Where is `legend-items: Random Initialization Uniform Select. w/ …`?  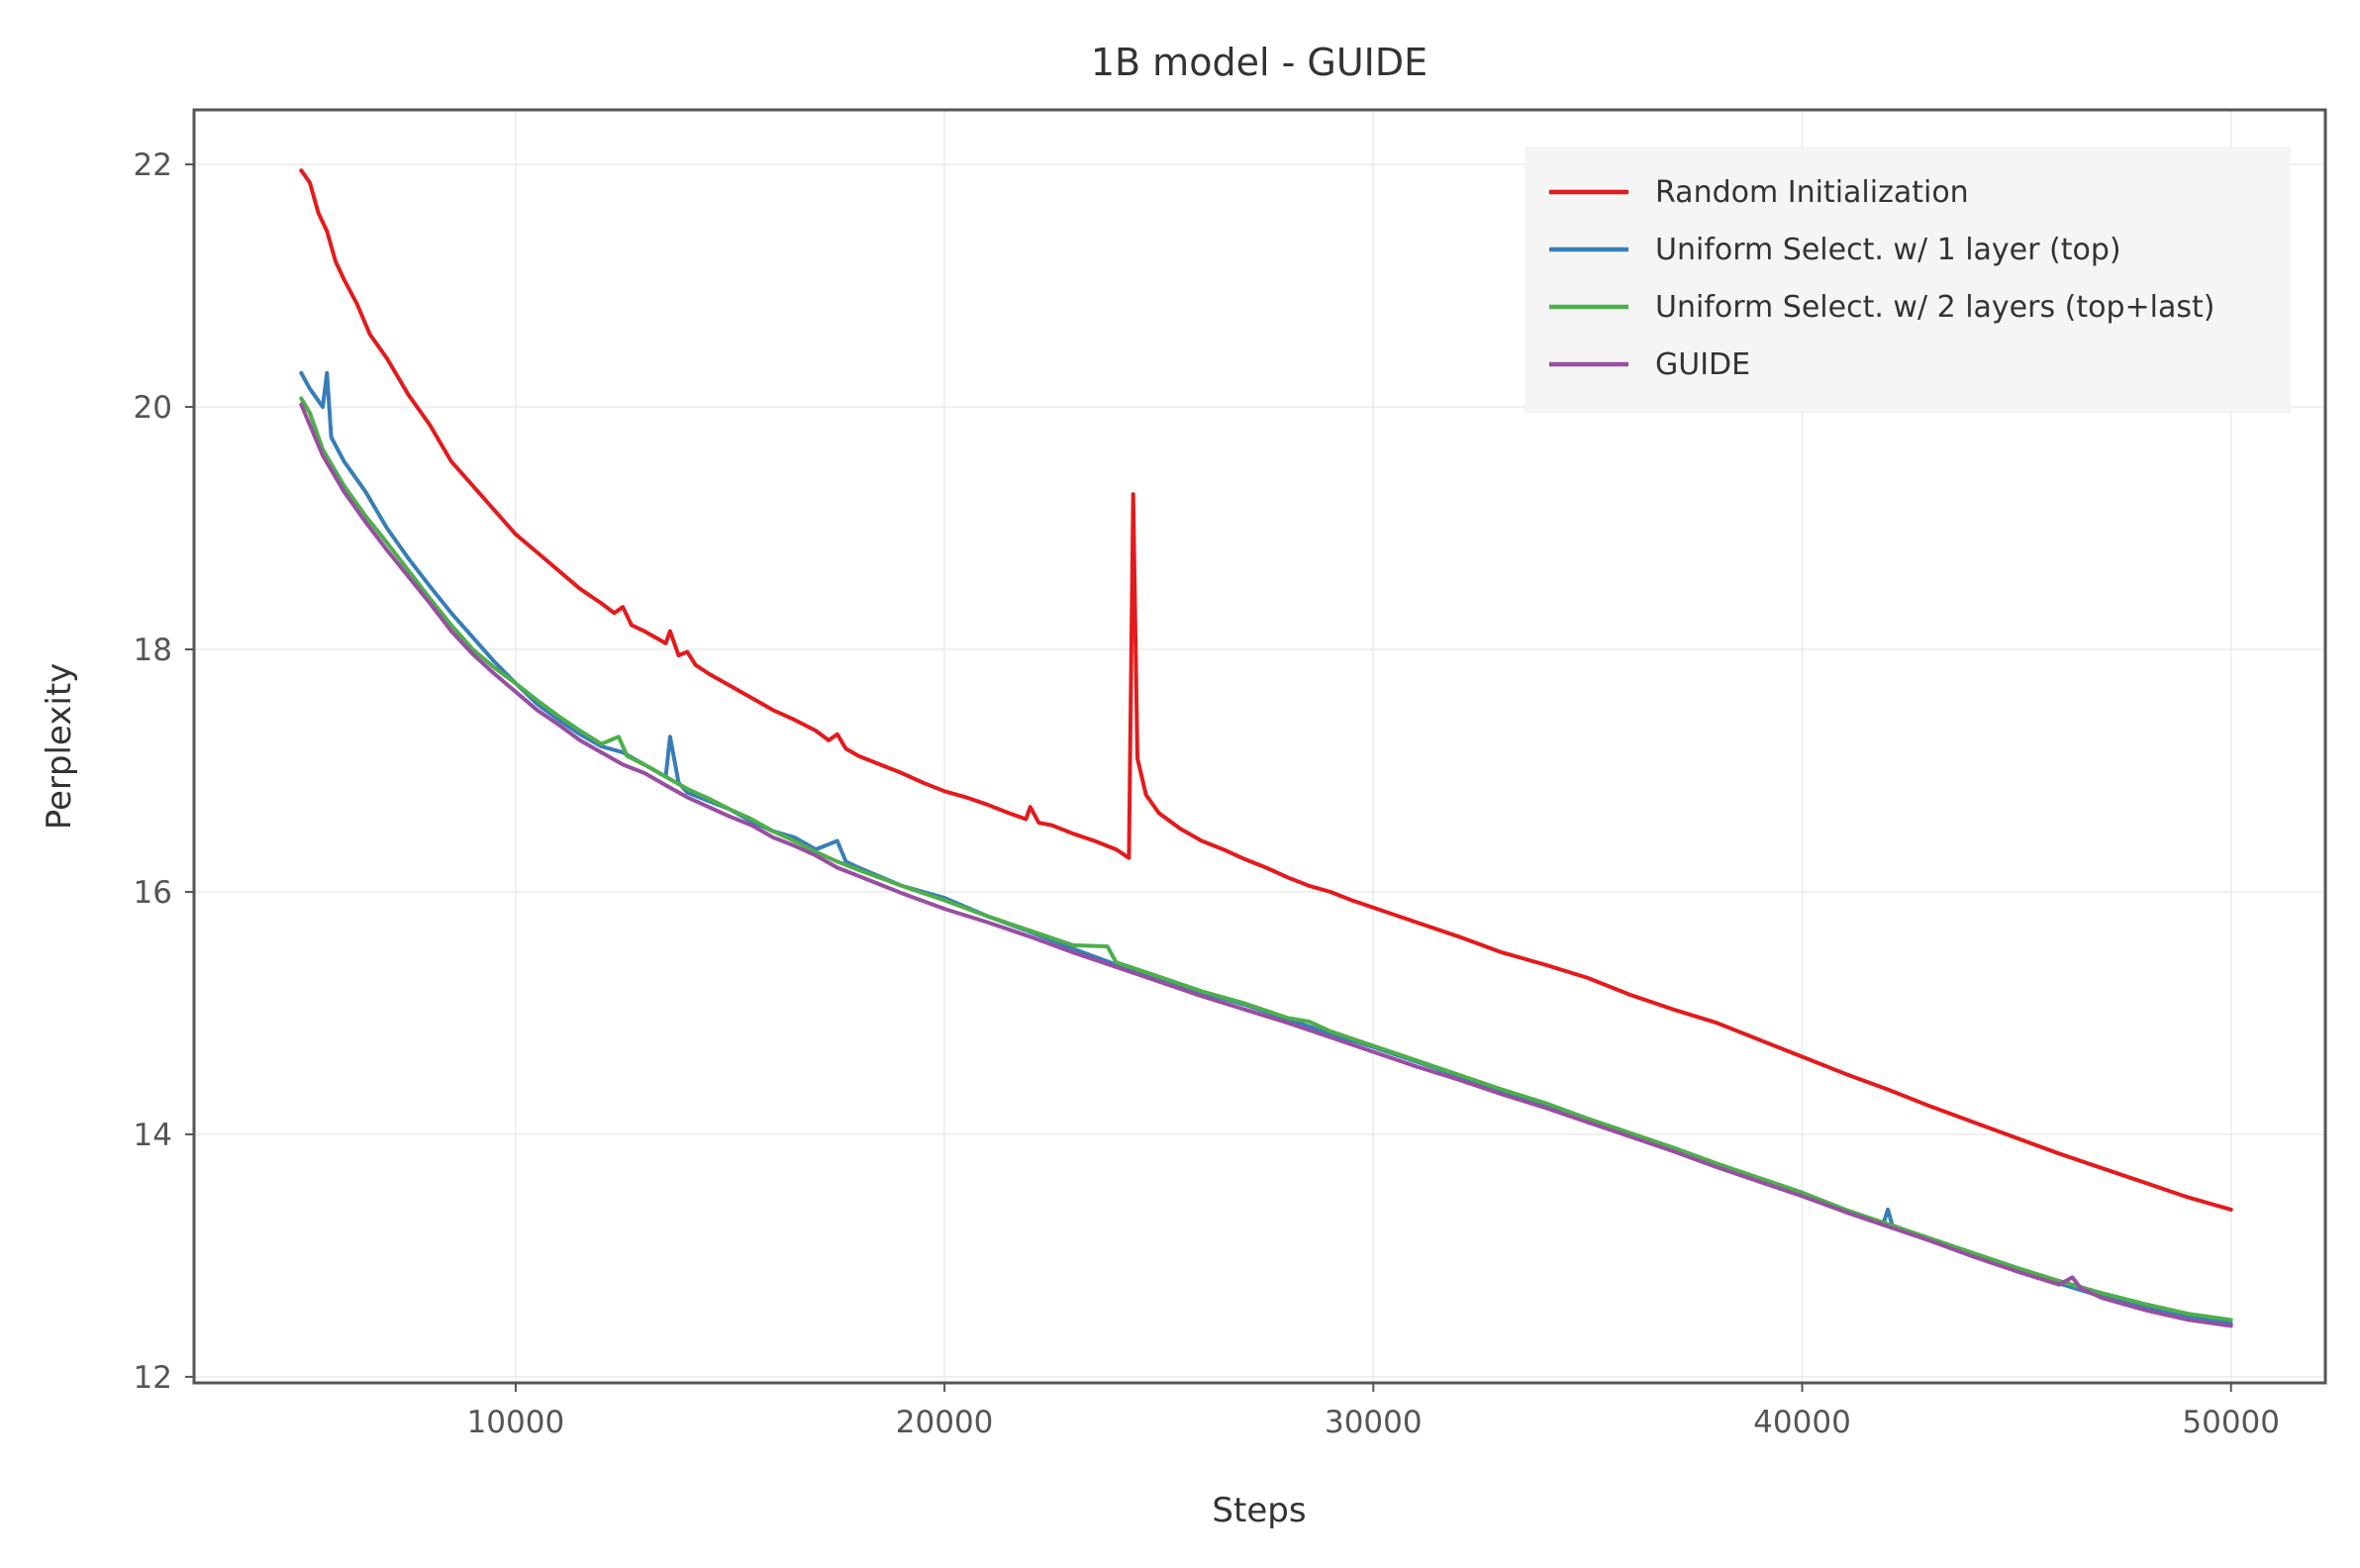 legend-items: Random Initialization Uniform Select. w/ … is located at coordinates (1881, 278).